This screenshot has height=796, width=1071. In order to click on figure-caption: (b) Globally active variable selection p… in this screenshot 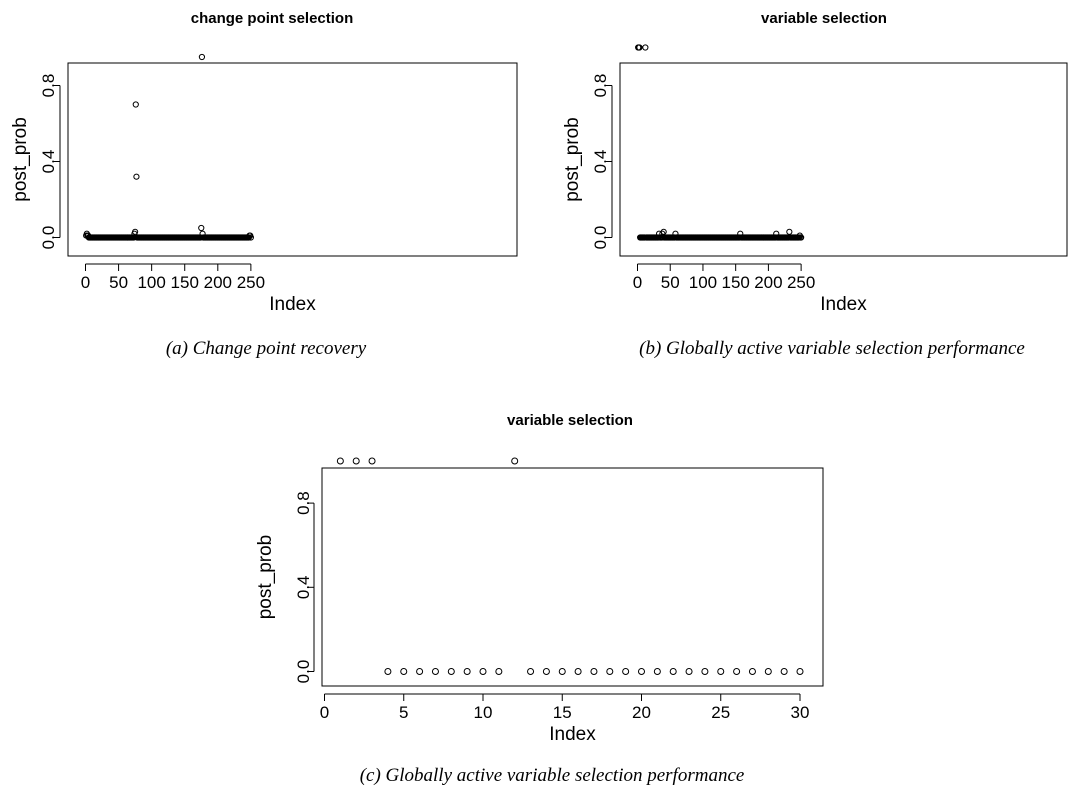, I will do `click(832, 348)`.